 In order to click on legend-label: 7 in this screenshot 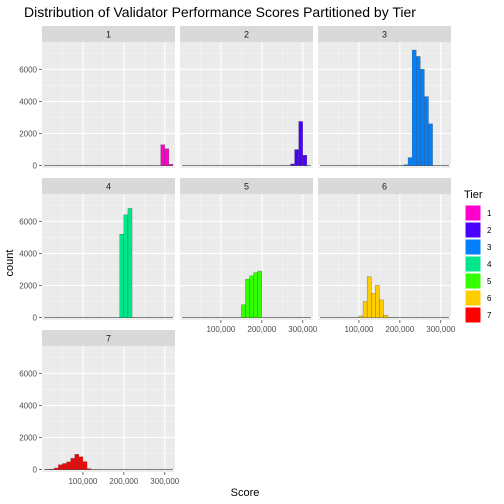, I will do `click(489, 315)`.